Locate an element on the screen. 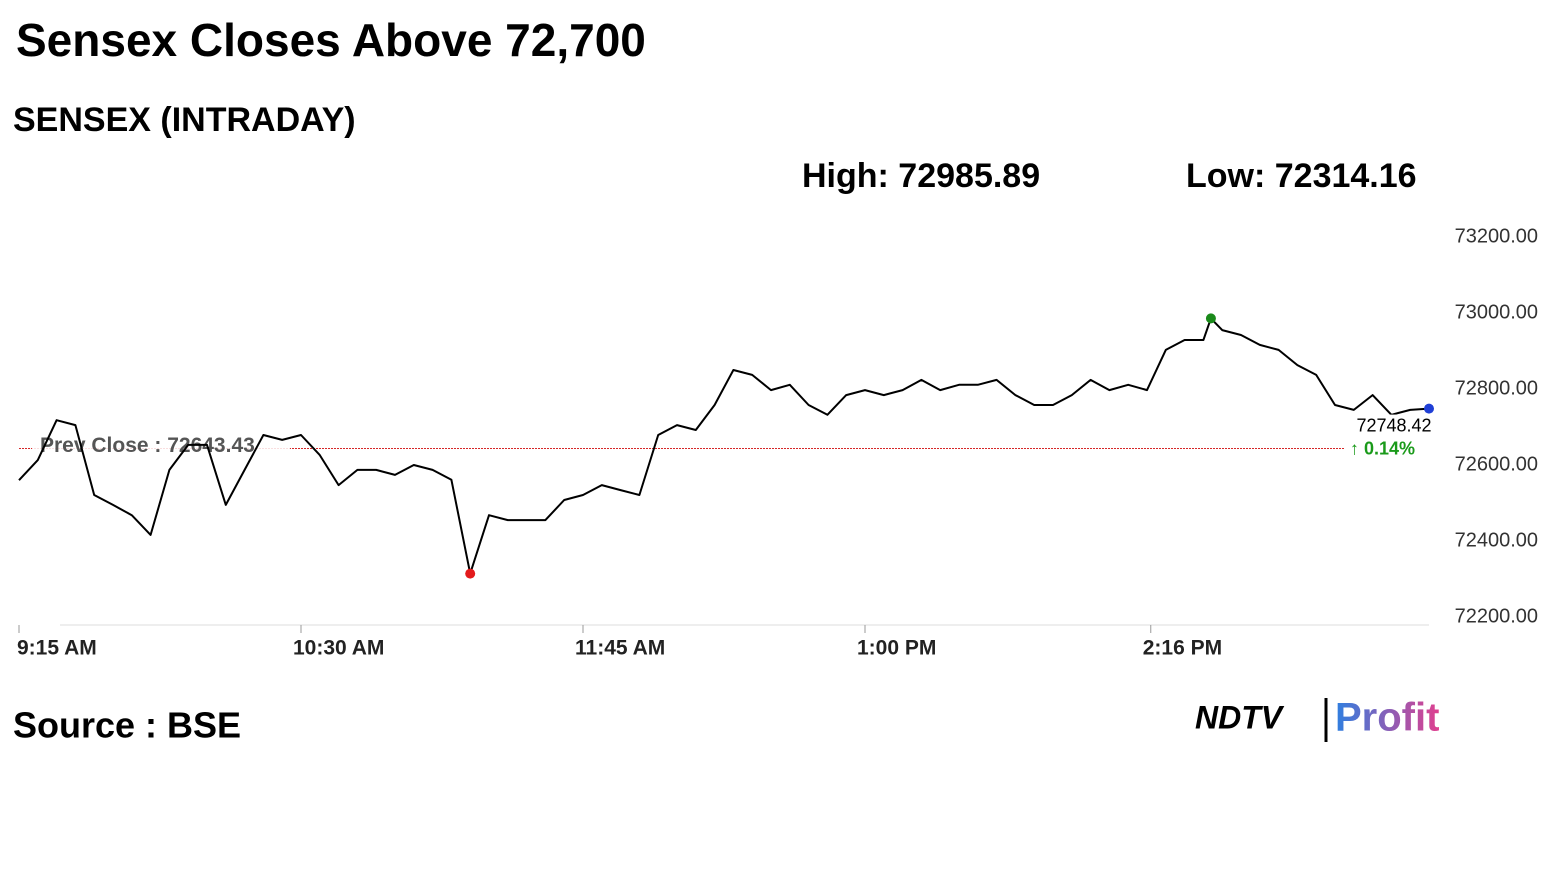  x-tick-label: 2:16 PM is located at coordinates (1182, 648).